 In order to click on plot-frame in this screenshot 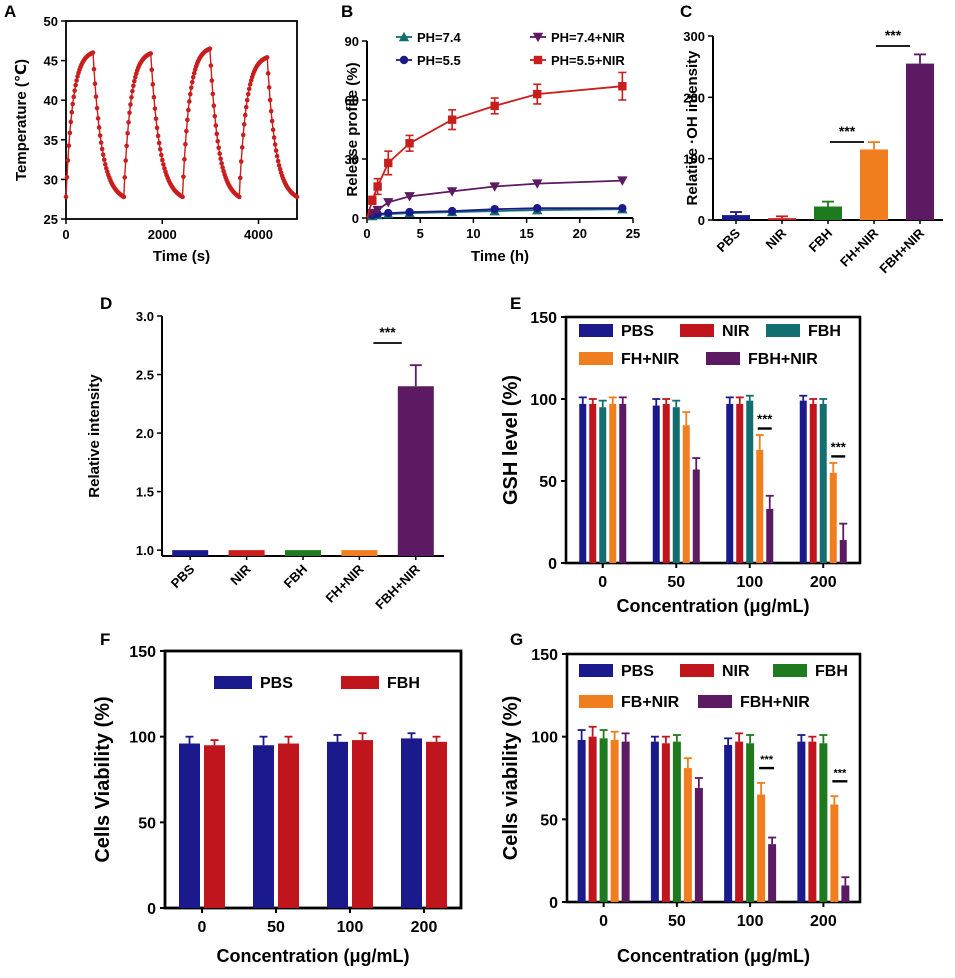, I will do `click(713, 440)`.